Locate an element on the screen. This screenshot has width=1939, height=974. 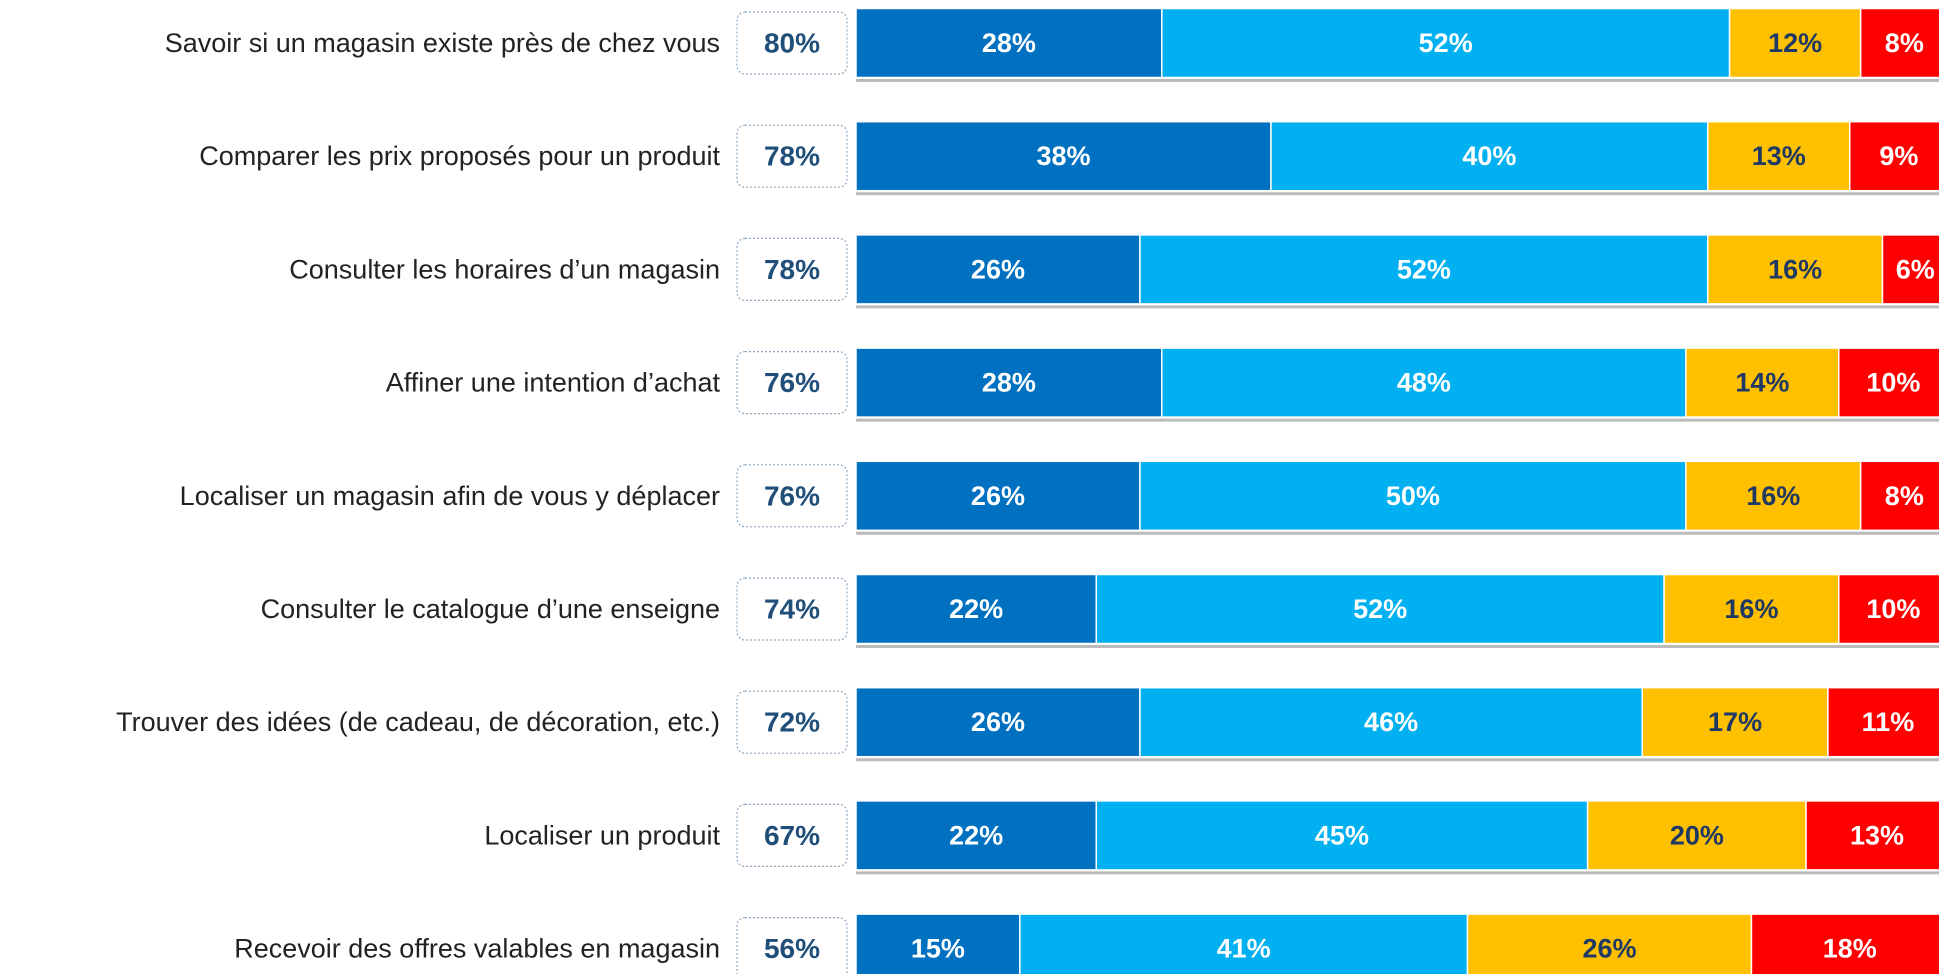
segment-label: 17% is located at coordinates (1735, 722).